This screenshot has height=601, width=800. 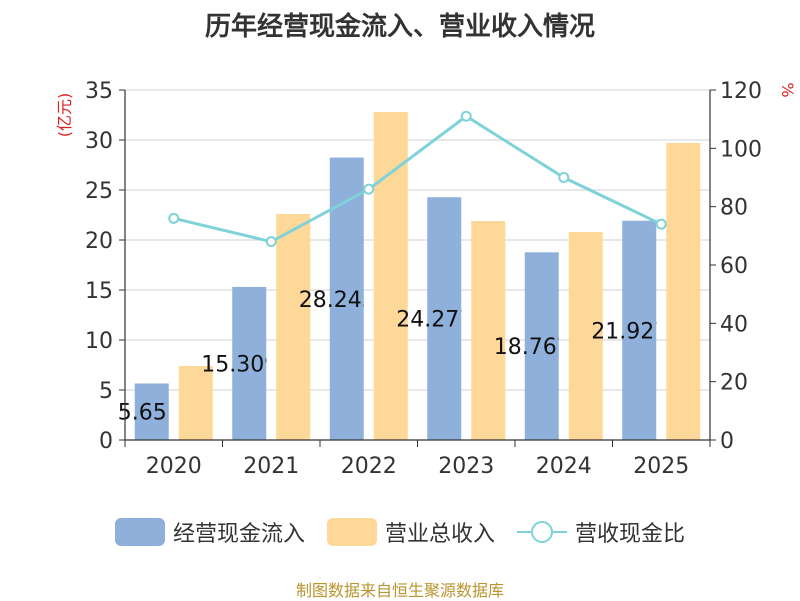 I want to click on legend-item-ratio: 营收现金比, so click(x=601, y=532).